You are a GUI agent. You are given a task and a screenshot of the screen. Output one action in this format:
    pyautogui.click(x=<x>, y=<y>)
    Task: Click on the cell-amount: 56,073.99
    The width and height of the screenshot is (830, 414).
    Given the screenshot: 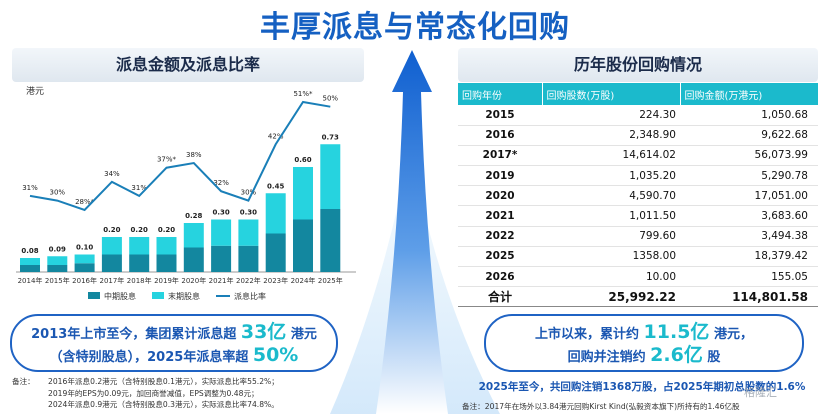 What is the action you would take?
    pyautogui.click(x=749, y=156)
    